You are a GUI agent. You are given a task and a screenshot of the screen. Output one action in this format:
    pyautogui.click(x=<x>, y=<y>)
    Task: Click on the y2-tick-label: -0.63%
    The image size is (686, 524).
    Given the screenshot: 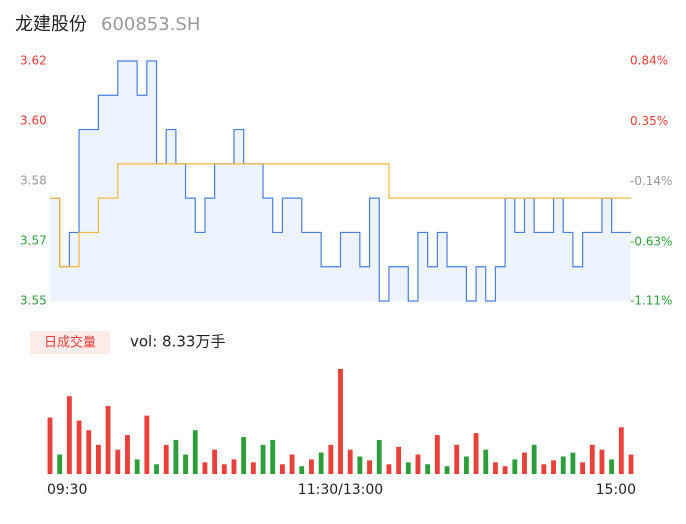 What is the action you would take?
    pyautogui.click(x=651, y=241)
    